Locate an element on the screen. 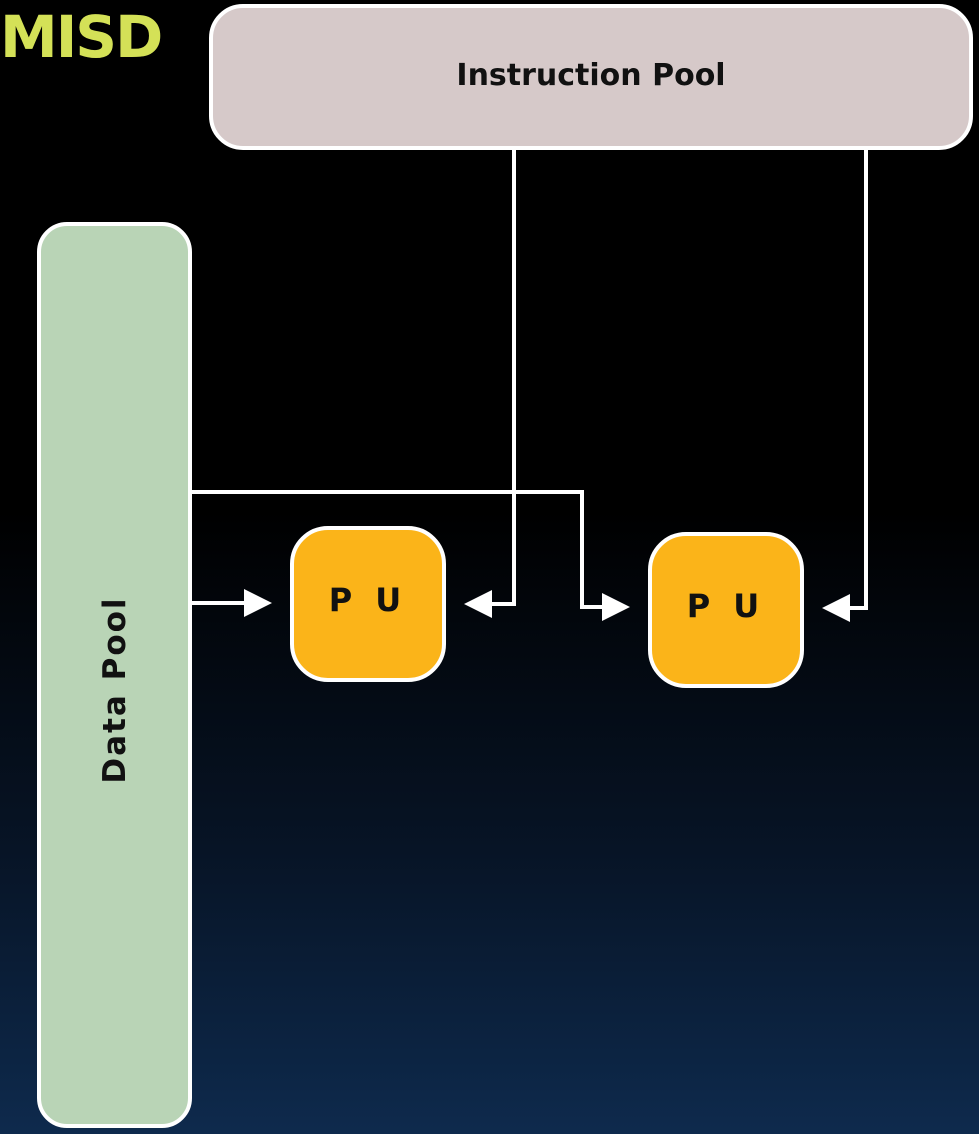  processing-unit-1: P U is located at coordinates (368, 604).